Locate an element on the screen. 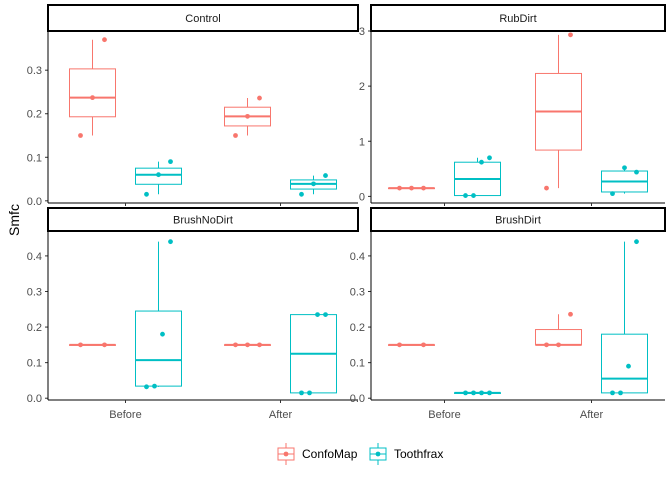 The height and width of the screenshot is (480, 672). x-tick-label-after: After is located at coordinates (281, 415).